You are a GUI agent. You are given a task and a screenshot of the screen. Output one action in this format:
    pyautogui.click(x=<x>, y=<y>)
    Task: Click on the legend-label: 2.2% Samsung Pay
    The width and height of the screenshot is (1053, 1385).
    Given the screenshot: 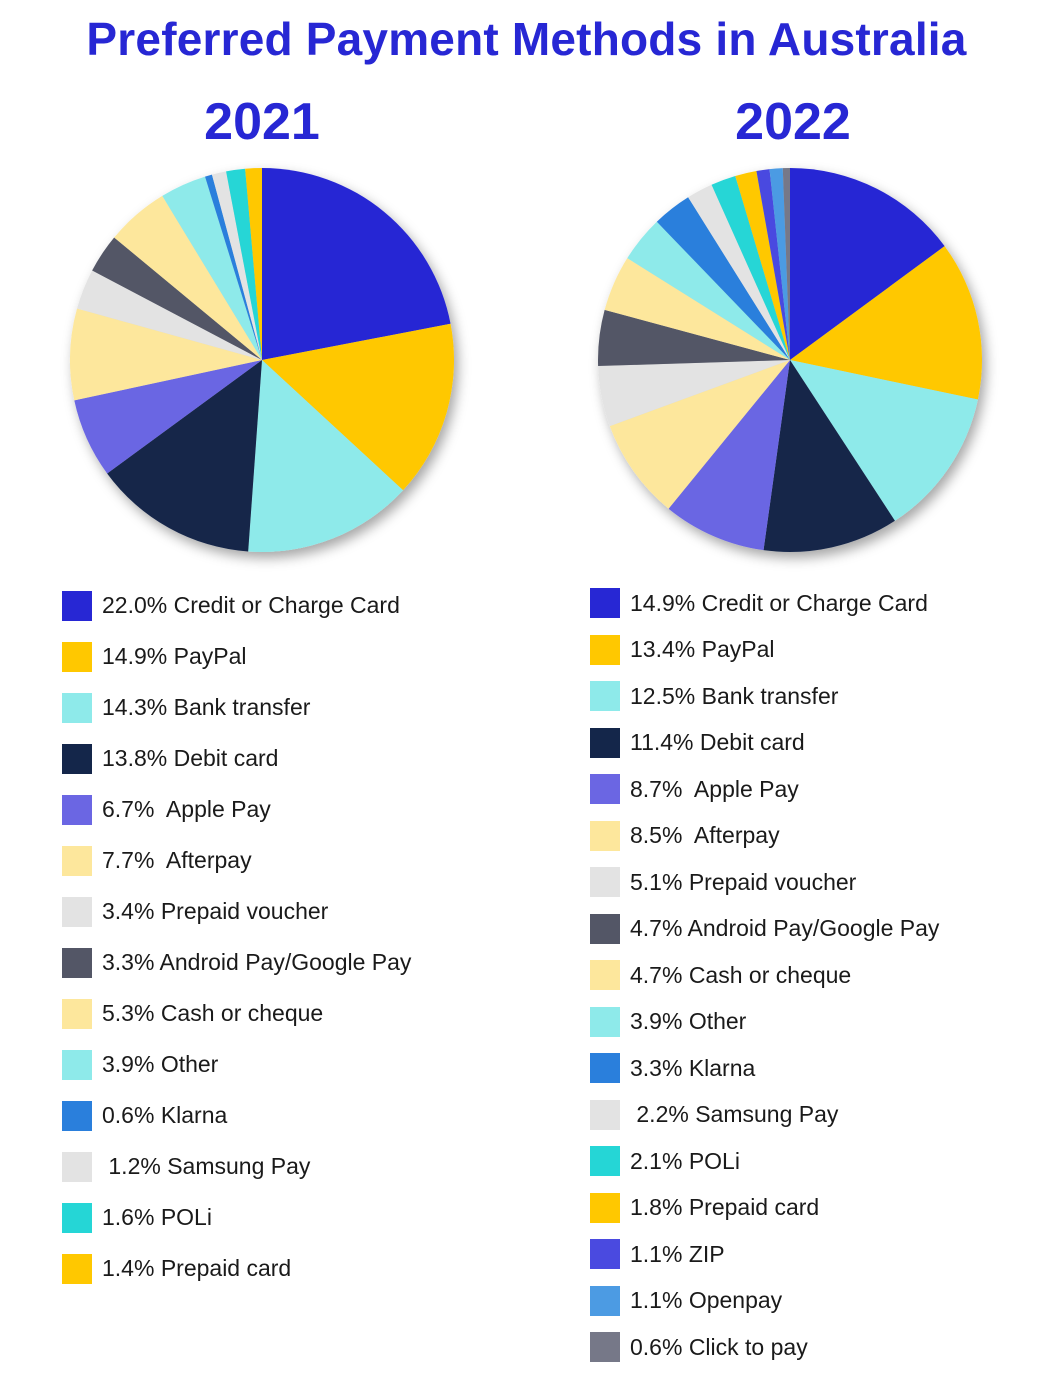 What is the action you would take?
    pyautogui.click(x=734, y=1114)
    